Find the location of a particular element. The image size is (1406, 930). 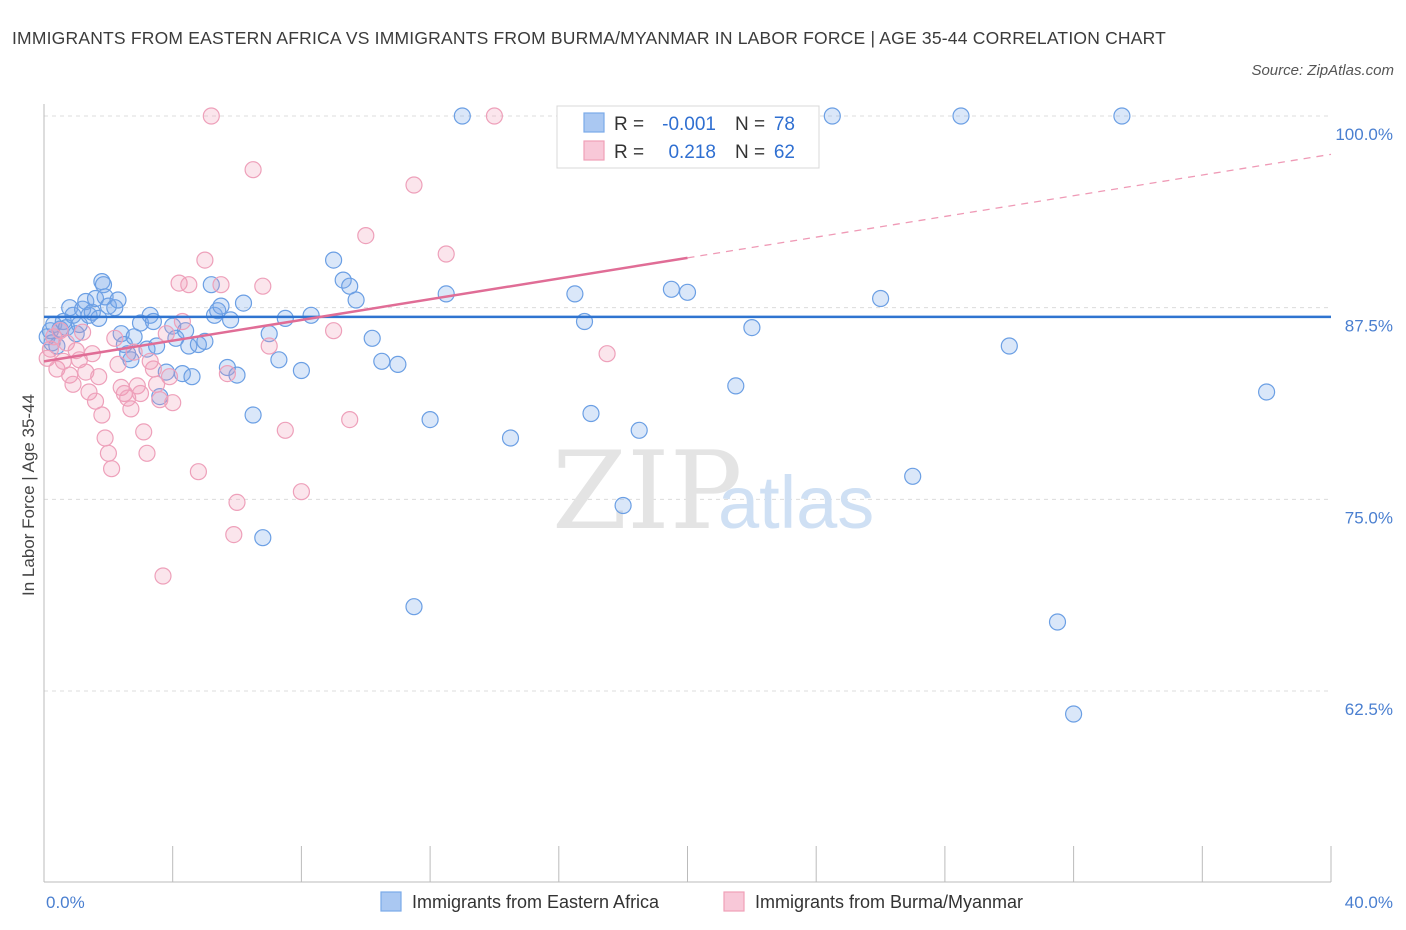

watermark-atlas: atlas is located at coordinates (796, 502).